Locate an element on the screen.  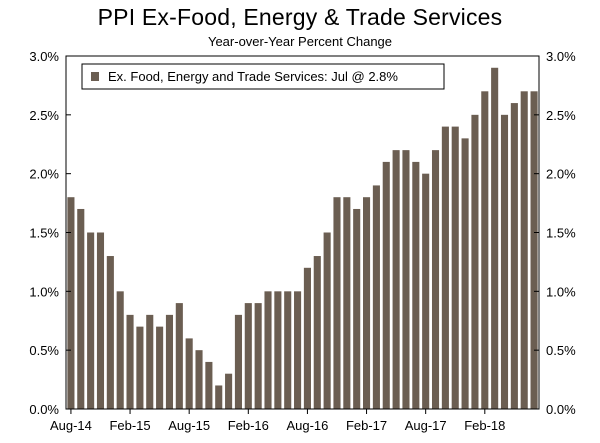
y-tick-label-left: 3.0% is located at coordinates (44, 56).